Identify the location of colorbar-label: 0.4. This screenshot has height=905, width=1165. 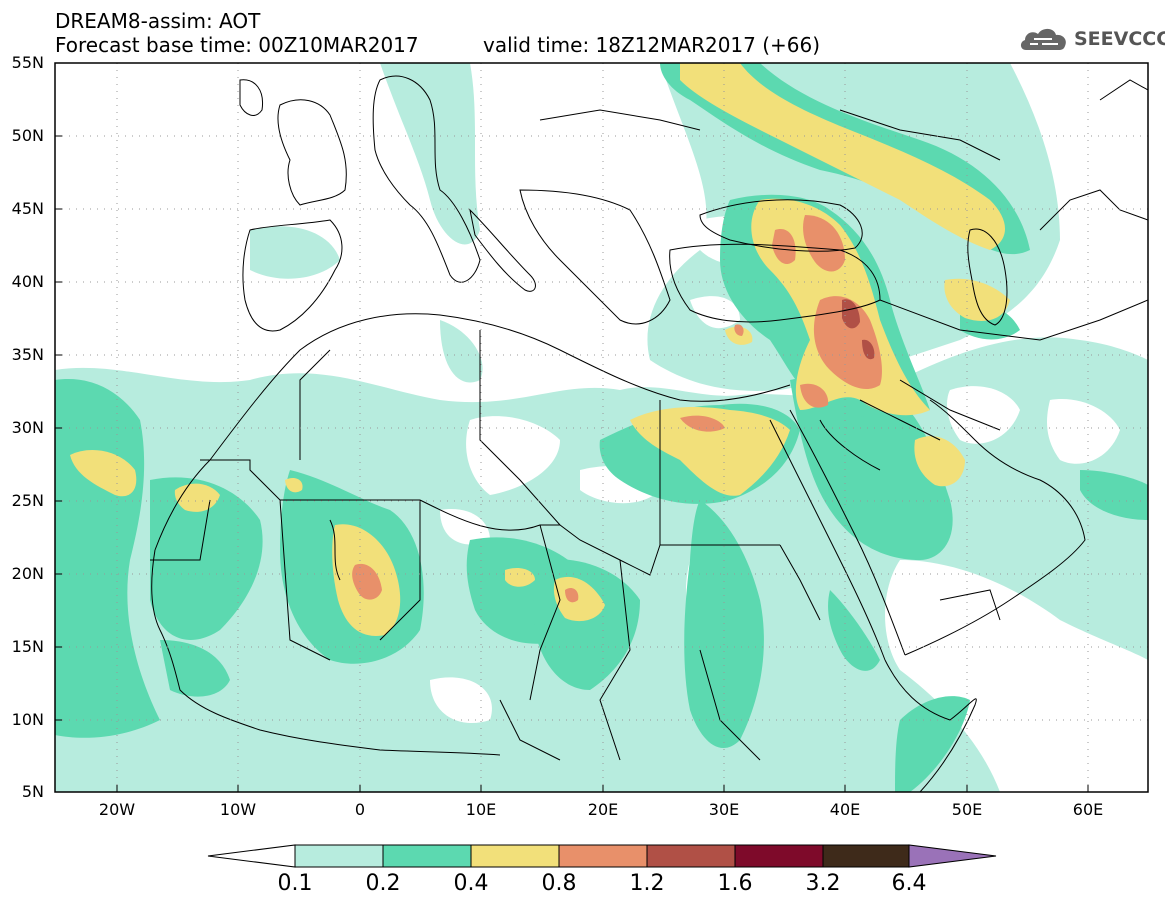
(471, 883).